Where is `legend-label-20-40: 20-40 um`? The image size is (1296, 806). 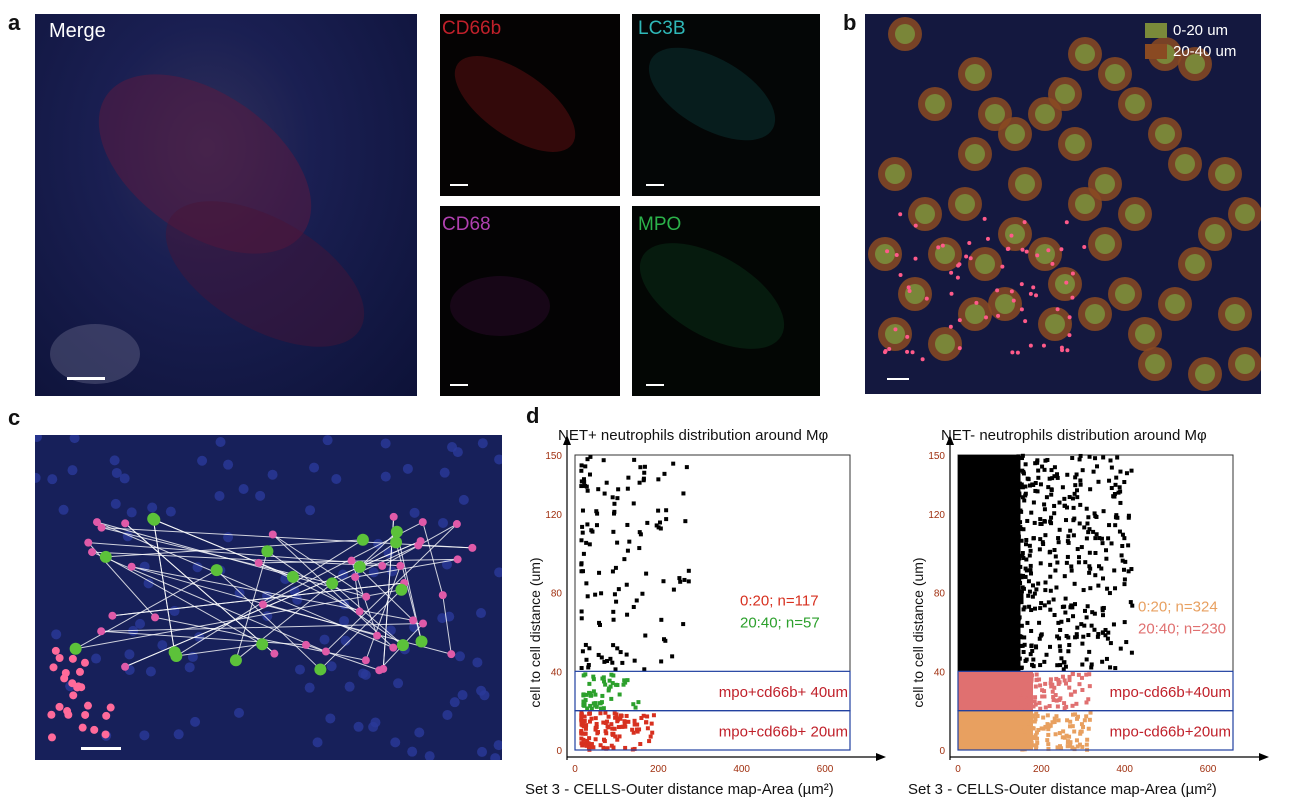 legend-label-20-40: 20-40 um is located at coordinates (1205, 51).